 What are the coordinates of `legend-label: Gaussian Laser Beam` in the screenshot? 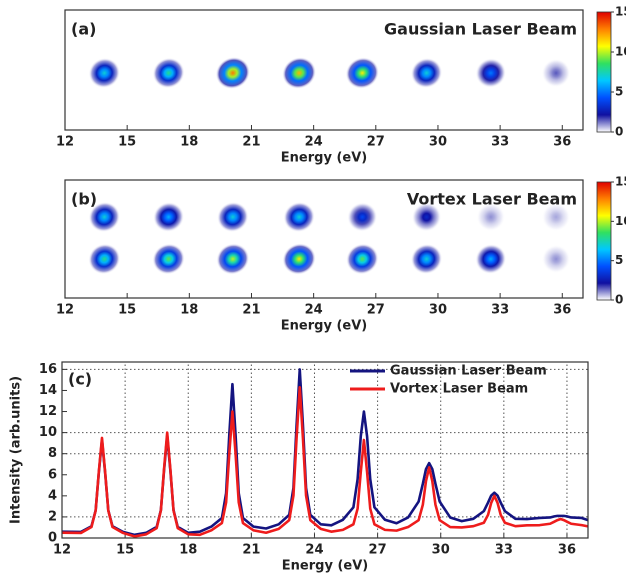 It's located at (468, 371).